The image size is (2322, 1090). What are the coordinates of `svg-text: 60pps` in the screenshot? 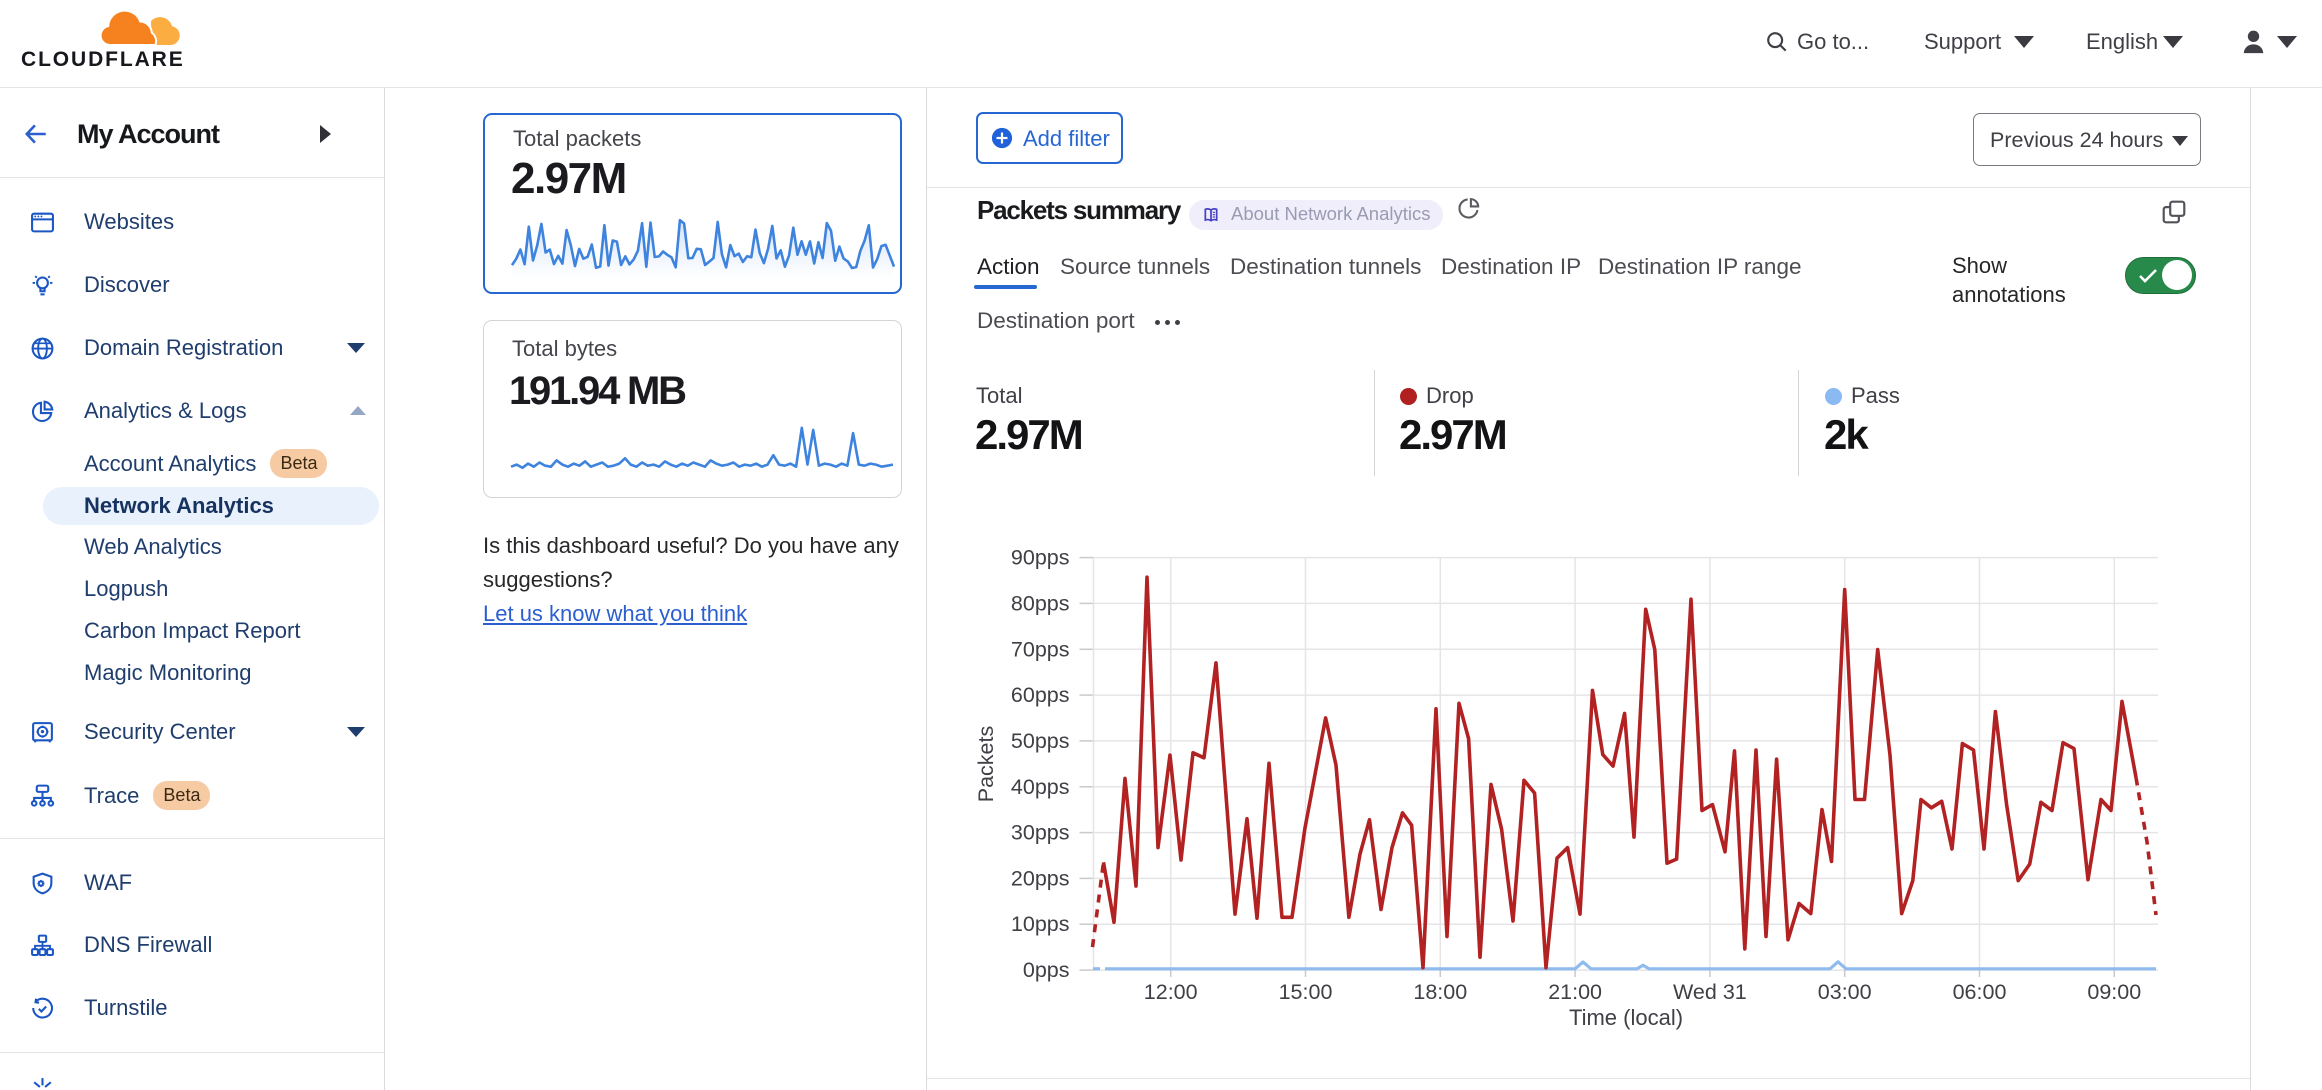 It's located at (1040, 695).